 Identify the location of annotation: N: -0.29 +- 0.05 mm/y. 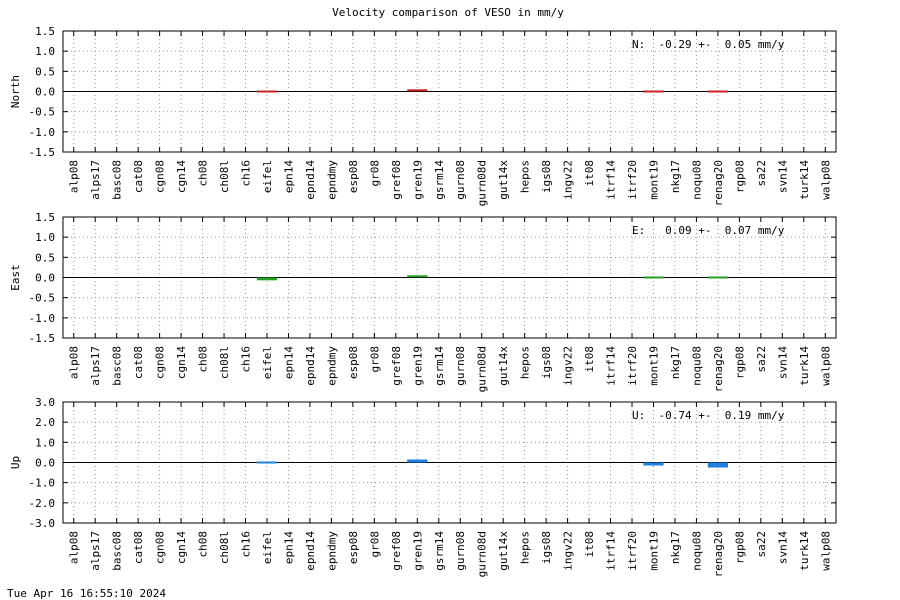
(708, 44).